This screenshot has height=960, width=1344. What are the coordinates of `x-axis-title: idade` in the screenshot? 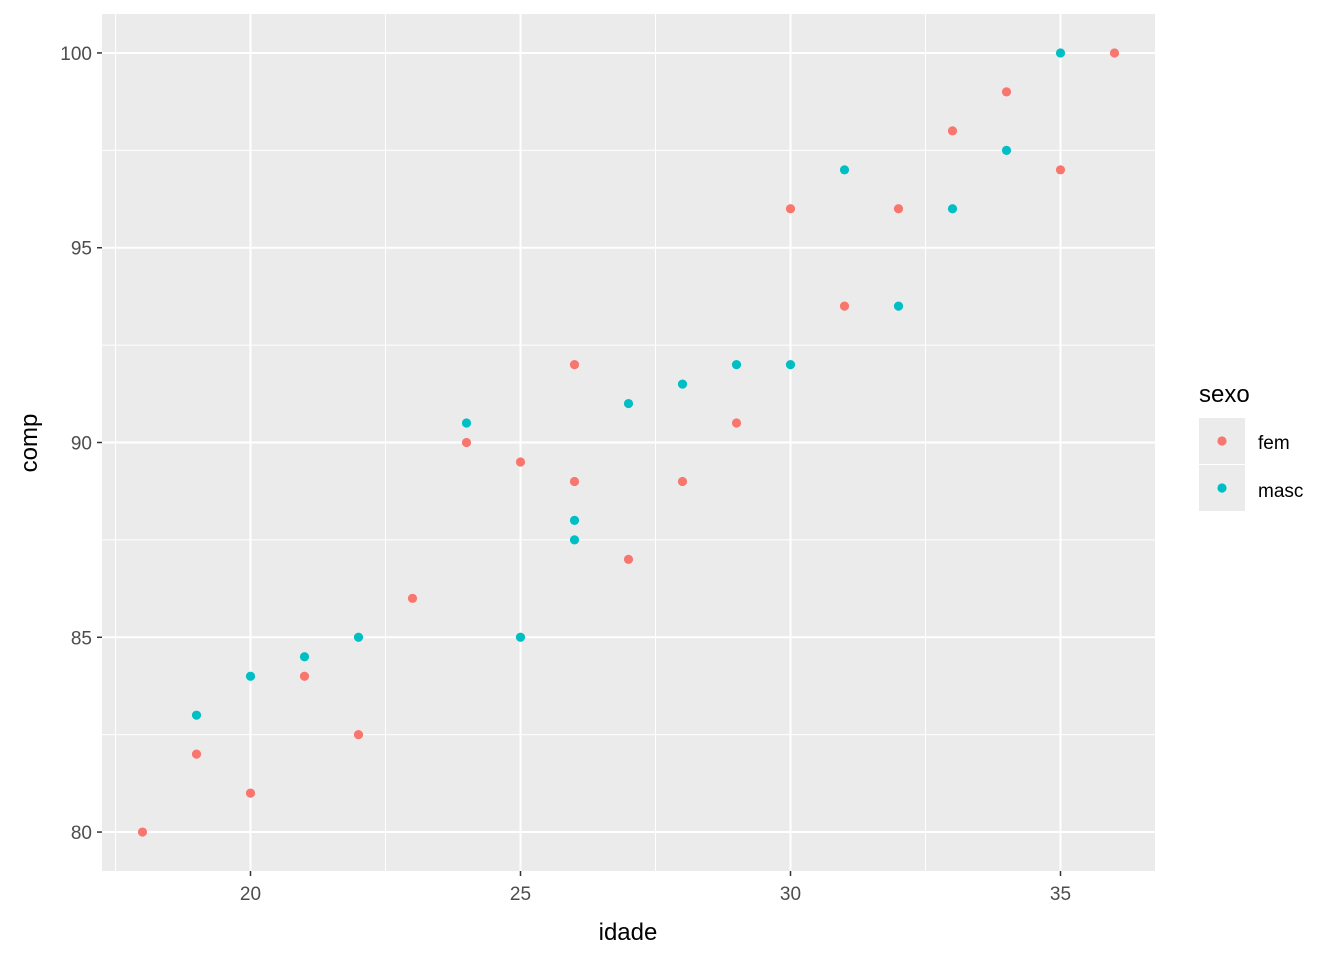 It's located at (628, 932).